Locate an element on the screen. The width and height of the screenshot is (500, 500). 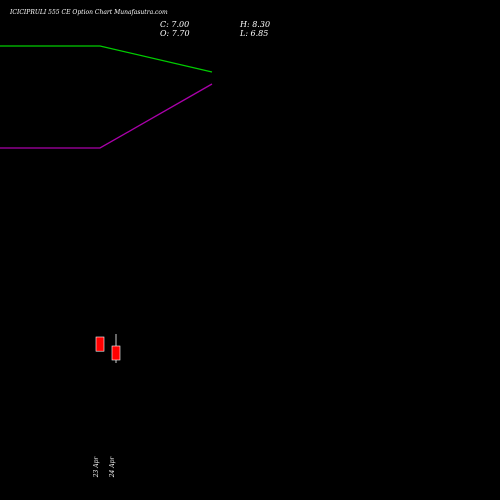
upper-band-line is located at coordinates (106, 59).